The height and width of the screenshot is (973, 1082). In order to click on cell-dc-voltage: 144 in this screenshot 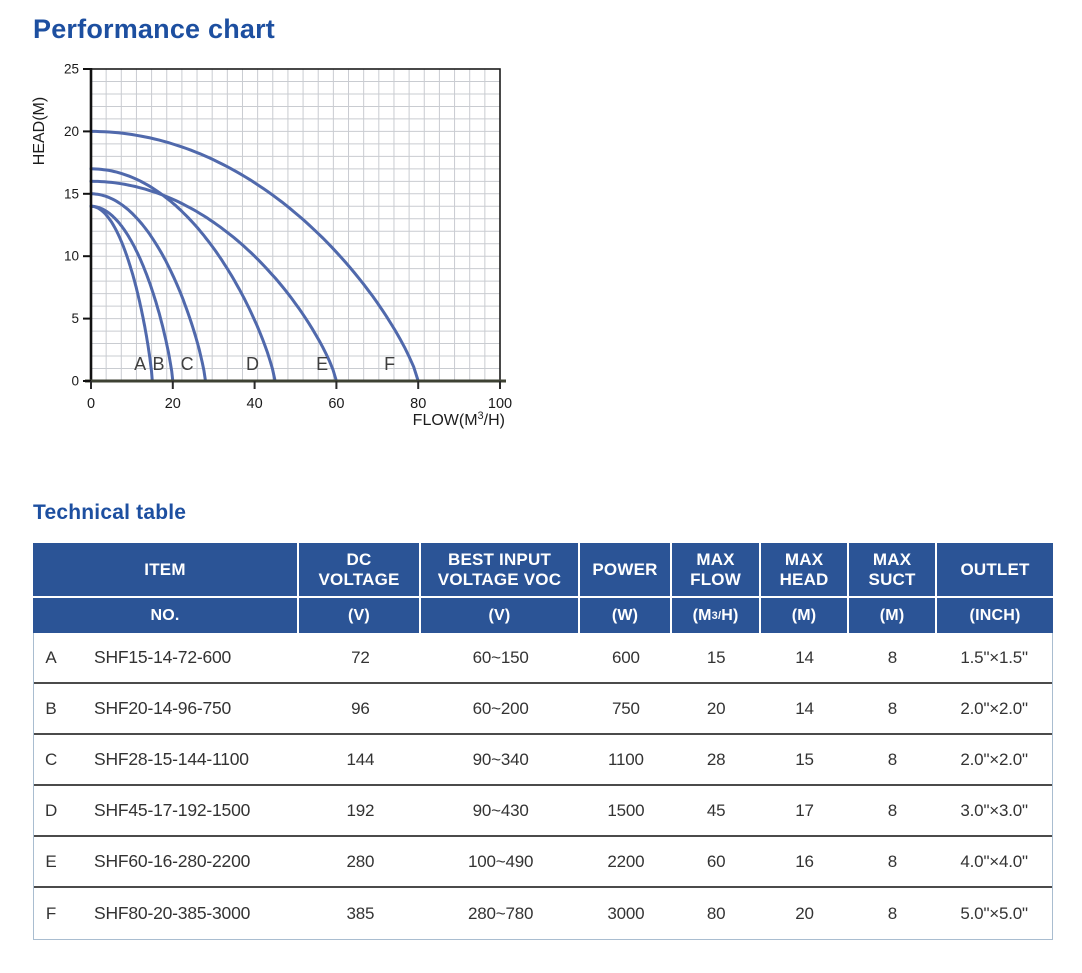, I will do `click(360, 759)`.